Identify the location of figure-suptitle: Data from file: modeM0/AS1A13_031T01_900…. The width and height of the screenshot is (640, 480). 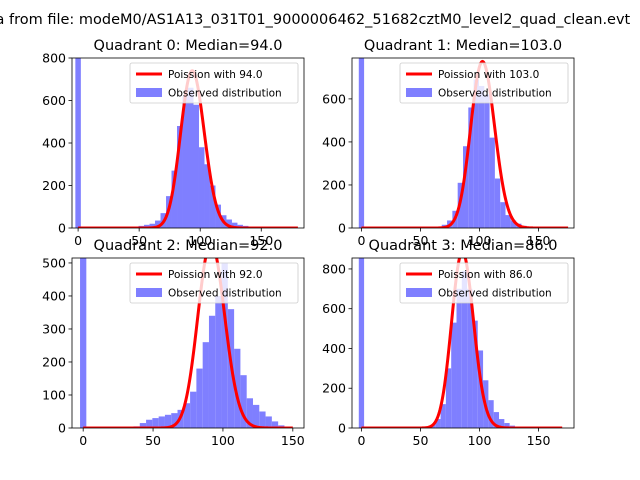
(315, 20).